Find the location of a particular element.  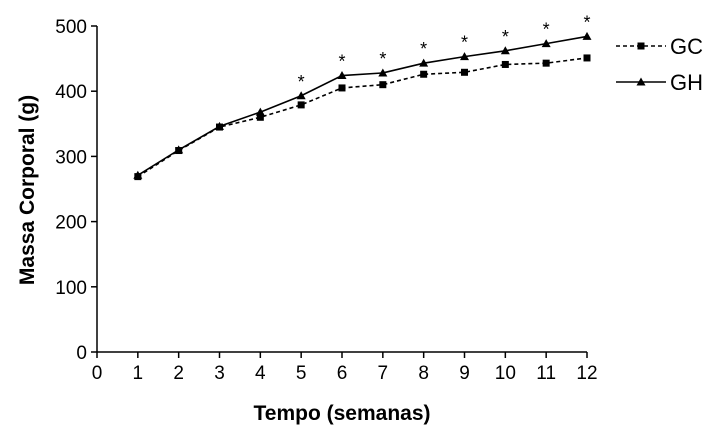

y-axis-title: Massa Corporal (g) is located at coordinates (27, 190).